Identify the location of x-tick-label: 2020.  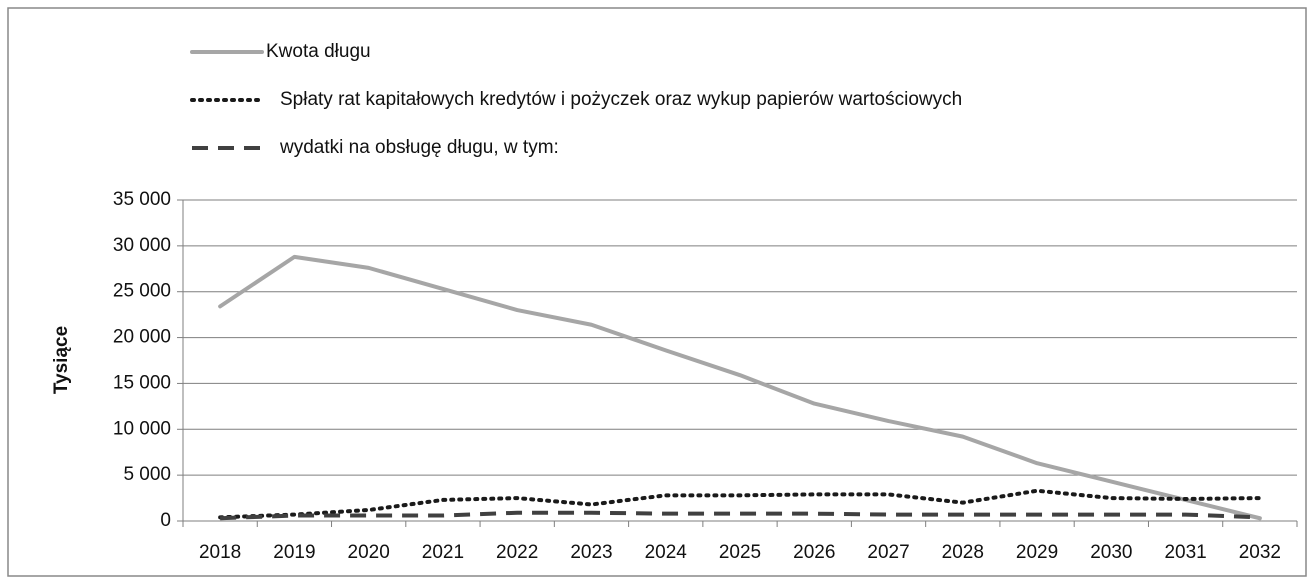
(369, 552).